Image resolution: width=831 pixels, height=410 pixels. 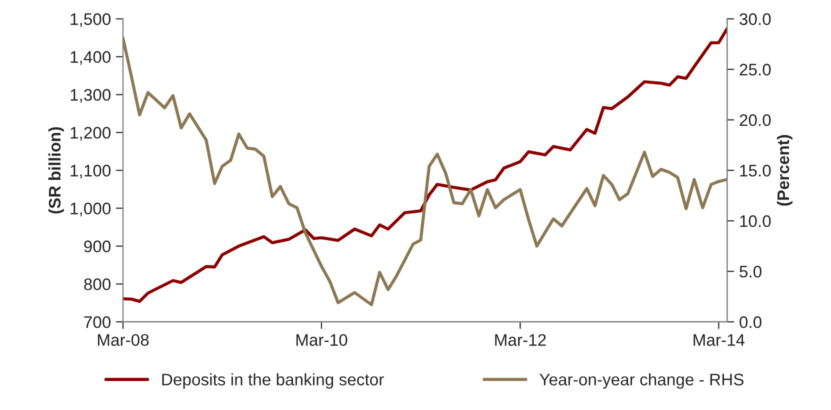 What do you see at coordinates (97, 246) in the screenshot?
I see `y-tick-label: 900` at bounding box center [97, 246].